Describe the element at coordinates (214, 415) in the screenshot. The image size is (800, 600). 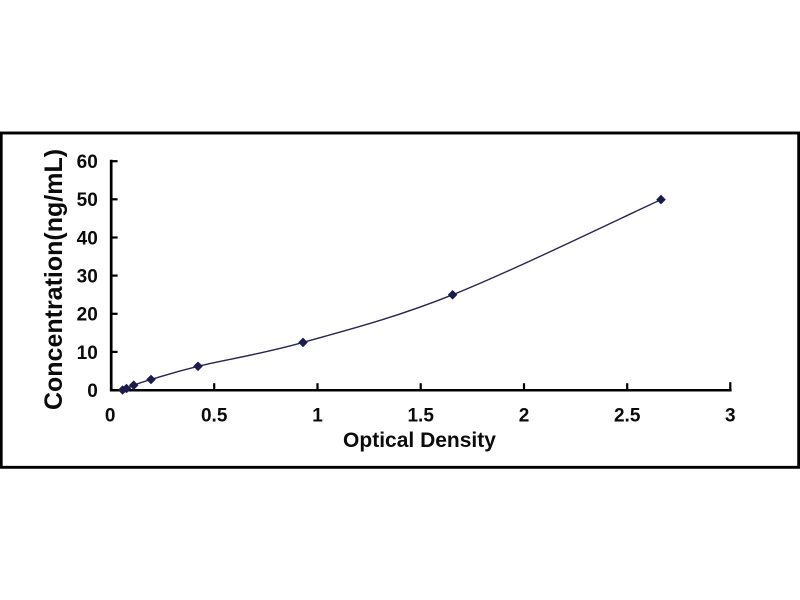
I see `svg-text: 0.5` at that location.